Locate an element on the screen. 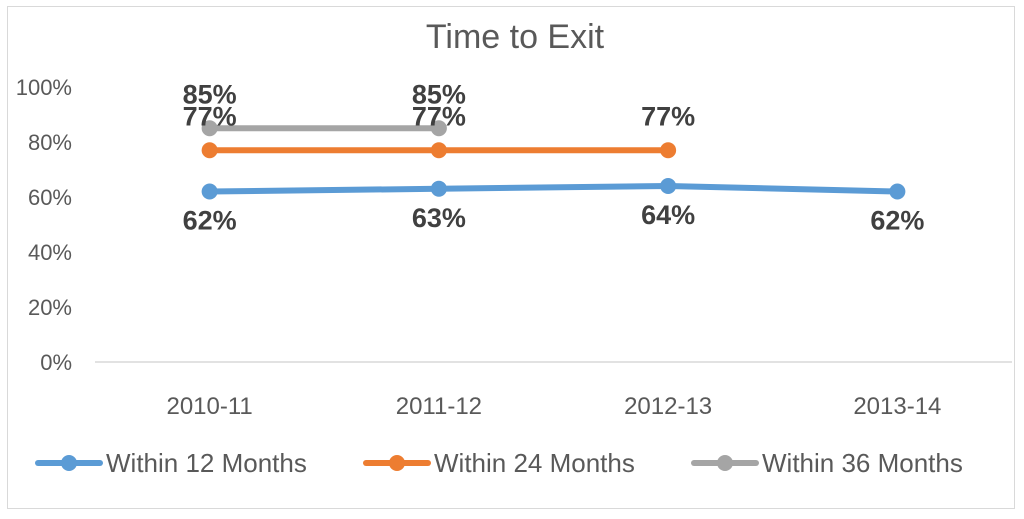 The image size is (1024, 519). legend-item: Within 36 Months is located at coordinates (827, 463).